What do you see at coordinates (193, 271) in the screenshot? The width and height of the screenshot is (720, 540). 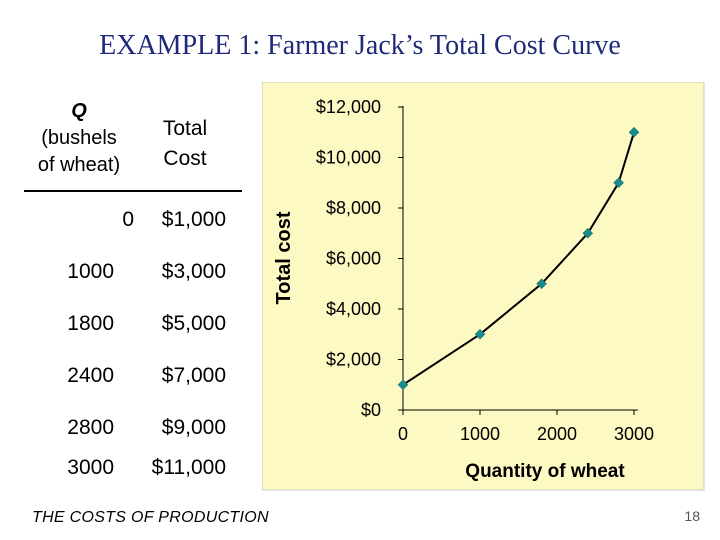 I see `table-cell-total-cost: $3,000` at bounding box center [193, 271].